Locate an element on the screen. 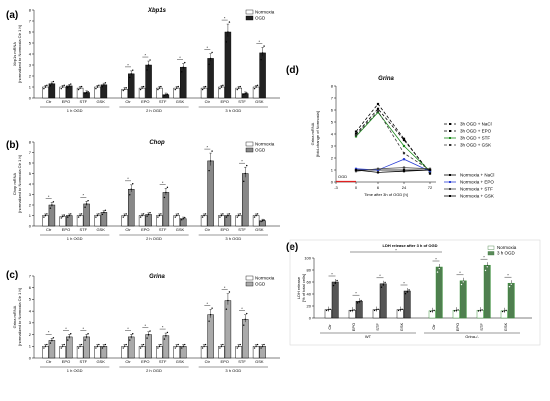 Image resolution: width=550 pixels, height=401 pixels. panel-letter-b: (b) is located at coordinates (12, 145).